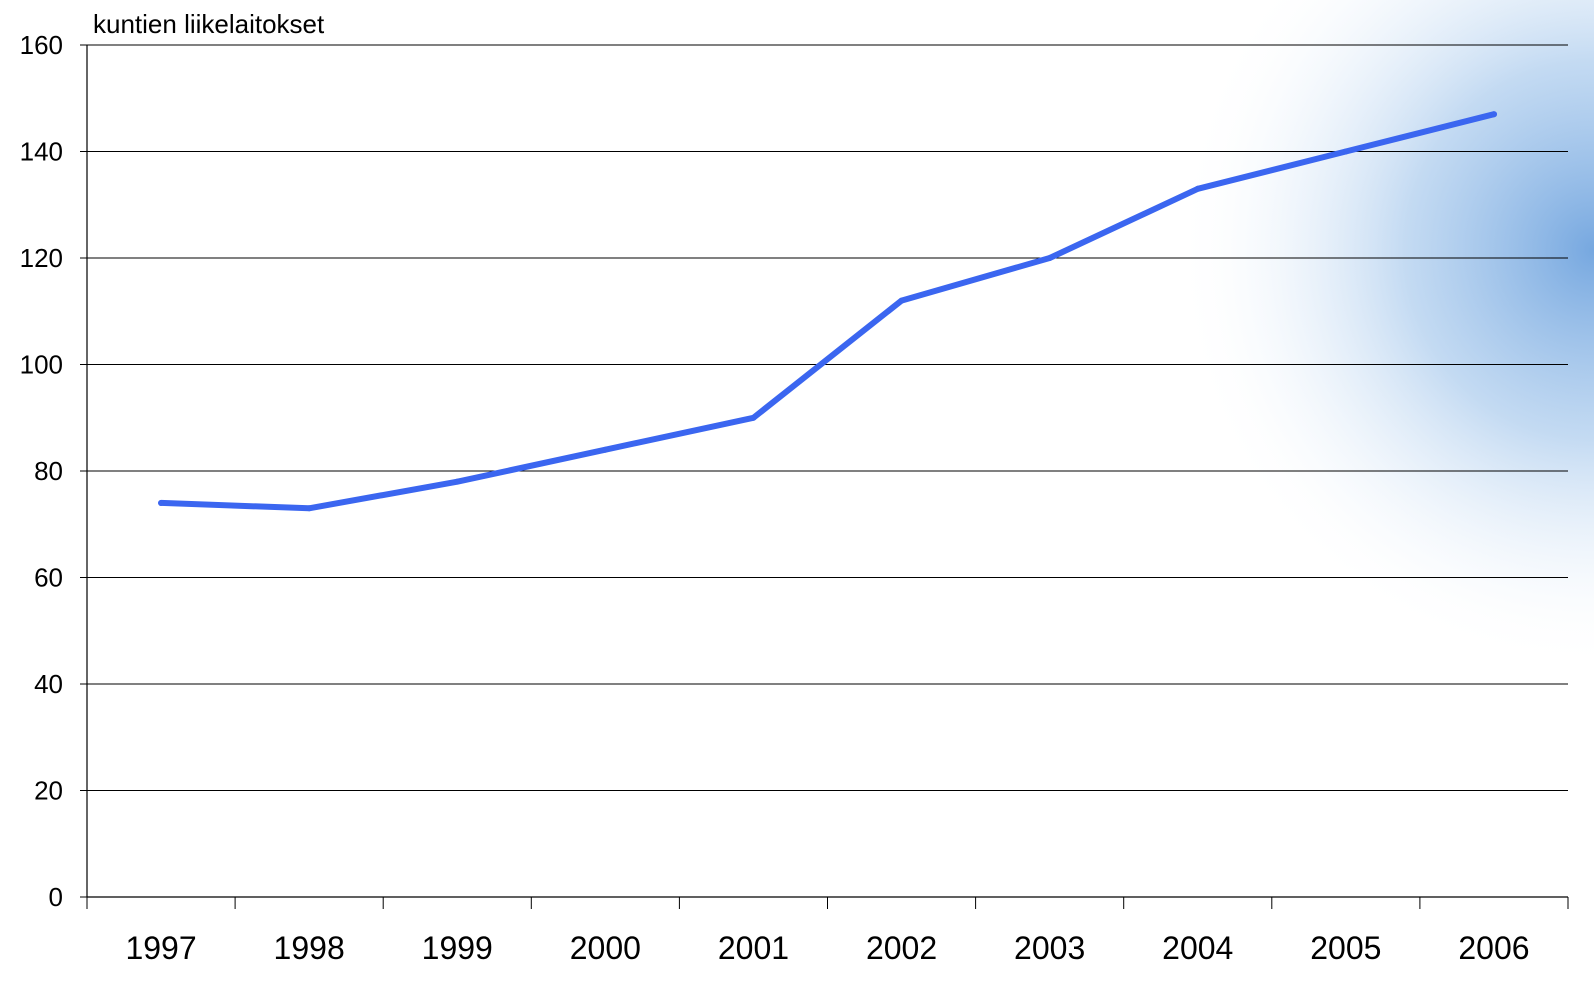  Describe the element at coordinates (457, 481) in the screenshot. I see `data-point-1999` at that location.